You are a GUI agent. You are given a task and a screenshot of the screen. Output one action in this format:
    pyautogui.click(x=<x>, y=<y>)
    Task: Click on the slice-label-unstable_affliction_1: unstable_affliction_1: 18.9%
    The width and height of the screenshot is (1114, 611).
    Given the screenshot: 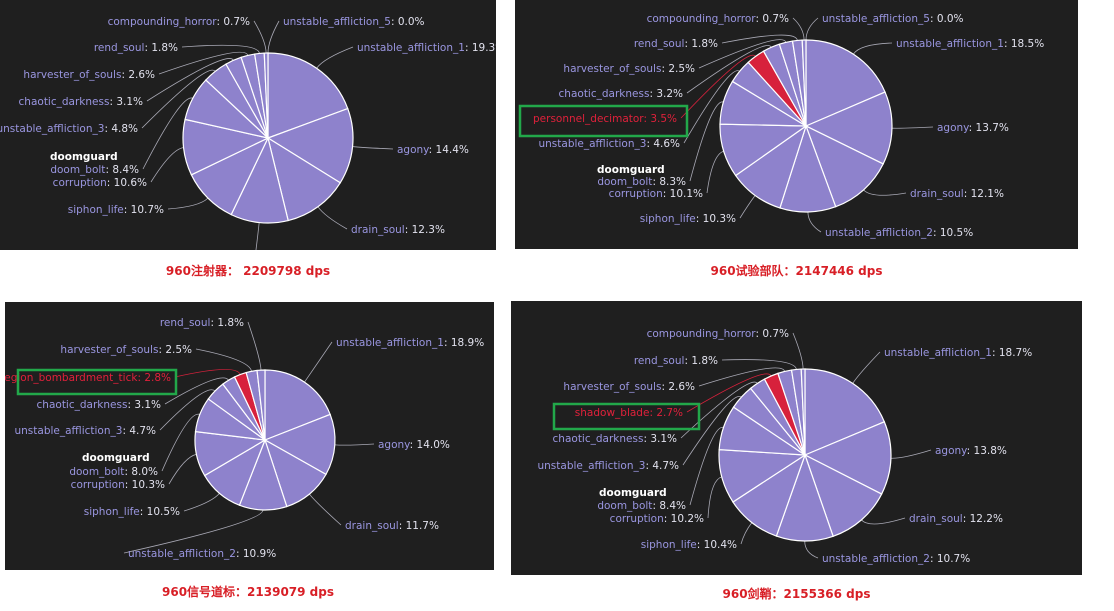 What is the action you would take?
    pyautogui.click(x=410, y=343)
    